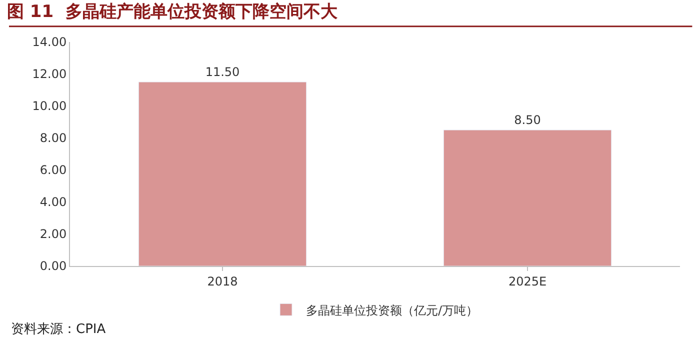 The height and width of the screenshot is (356, 700). Describe the element at coordinates (53, 170) in the screenshot. I see `y-tick-label: 6.00` at that location.